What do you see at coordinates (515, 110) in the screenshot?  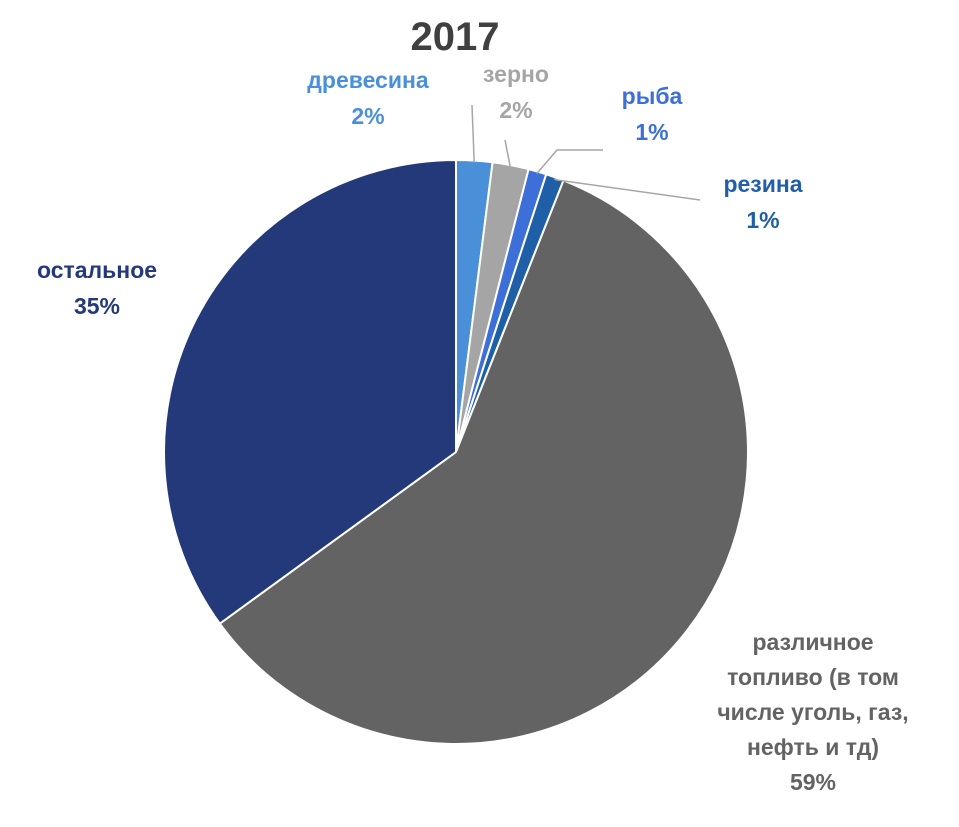 I see `slice-value-зерно: 2%` at bounding box center [515, 110].